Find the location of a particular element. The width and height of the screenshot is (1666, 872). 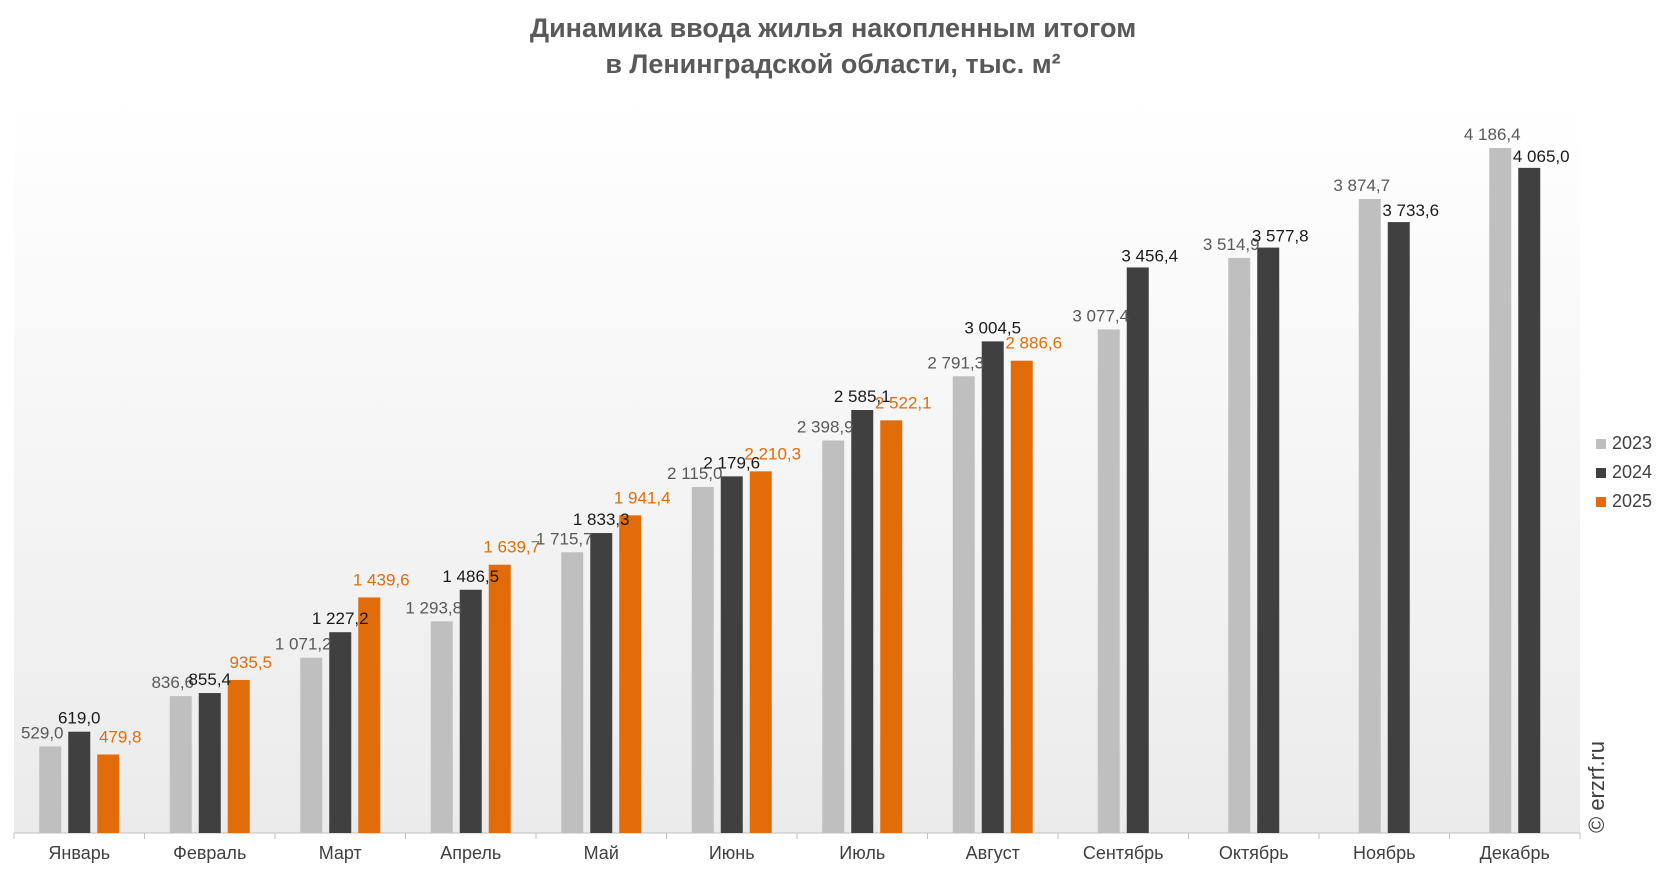

legend-swatch-2023 is located at coordinates (1601, 444).